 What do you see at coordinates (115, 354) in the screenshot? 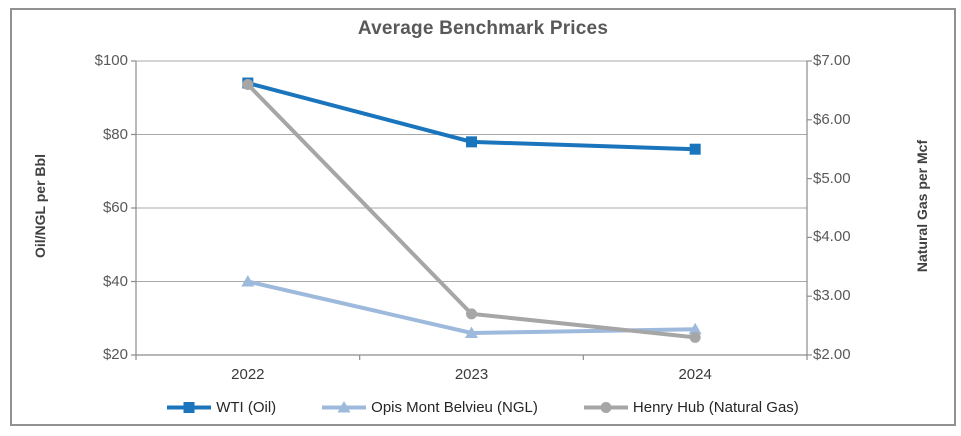
I see `left-axis-tick-label: $20` at bounding box center [115, 354].